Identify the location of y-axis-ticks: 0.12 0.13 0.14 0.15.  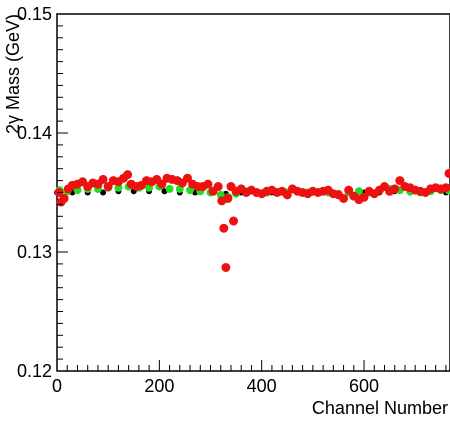
(42, 192).